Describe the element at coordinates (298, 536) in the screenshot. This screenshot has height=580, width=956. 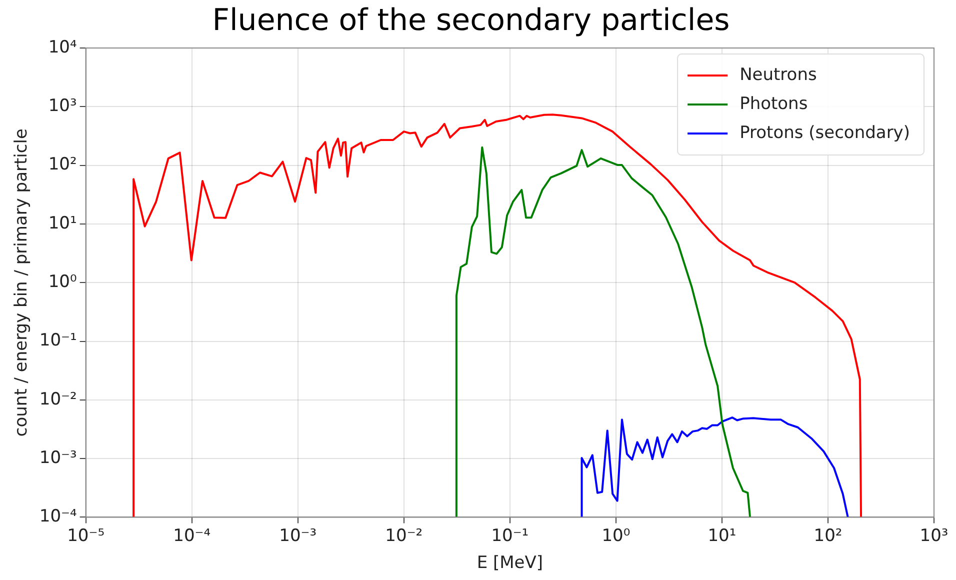
I see `x-tick-label: 10⁻³` at that location.